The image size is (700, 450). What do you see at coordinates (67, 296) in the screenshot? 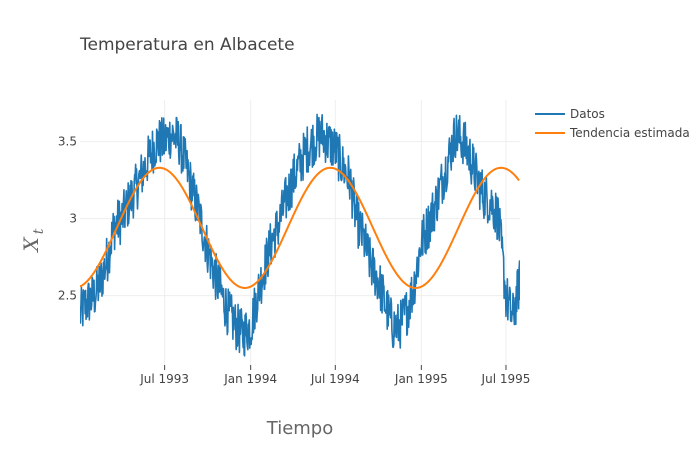
I see `y-tick-label-0: 2.5` at bounding box center [67, 296].